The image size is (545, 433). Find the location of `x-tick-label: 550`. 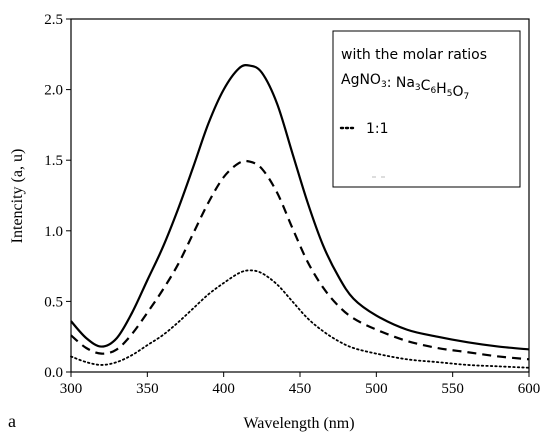

x-tick-label: 550 is located at coordinates (452, 389).